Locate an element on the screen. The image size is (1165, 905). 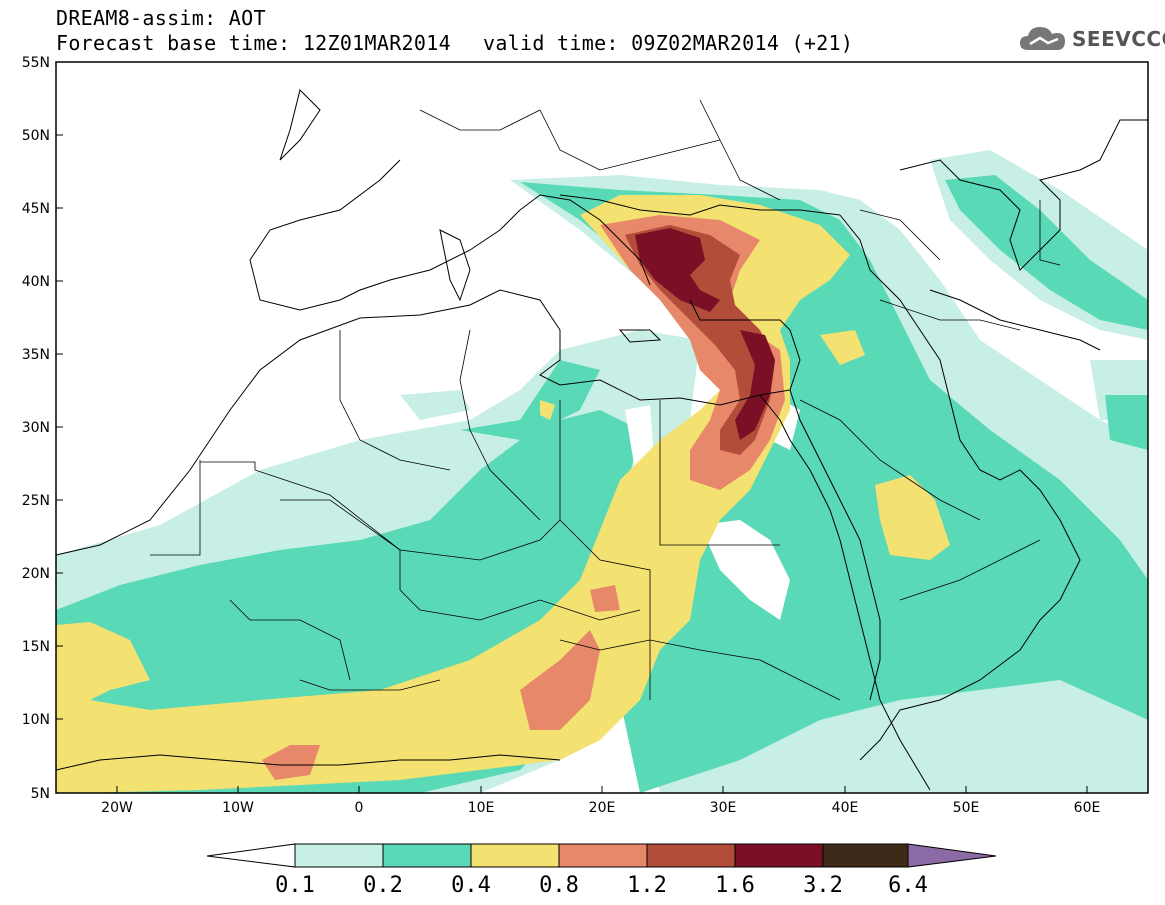
colorbar-over-arrow is located at coordinates (952, 855).